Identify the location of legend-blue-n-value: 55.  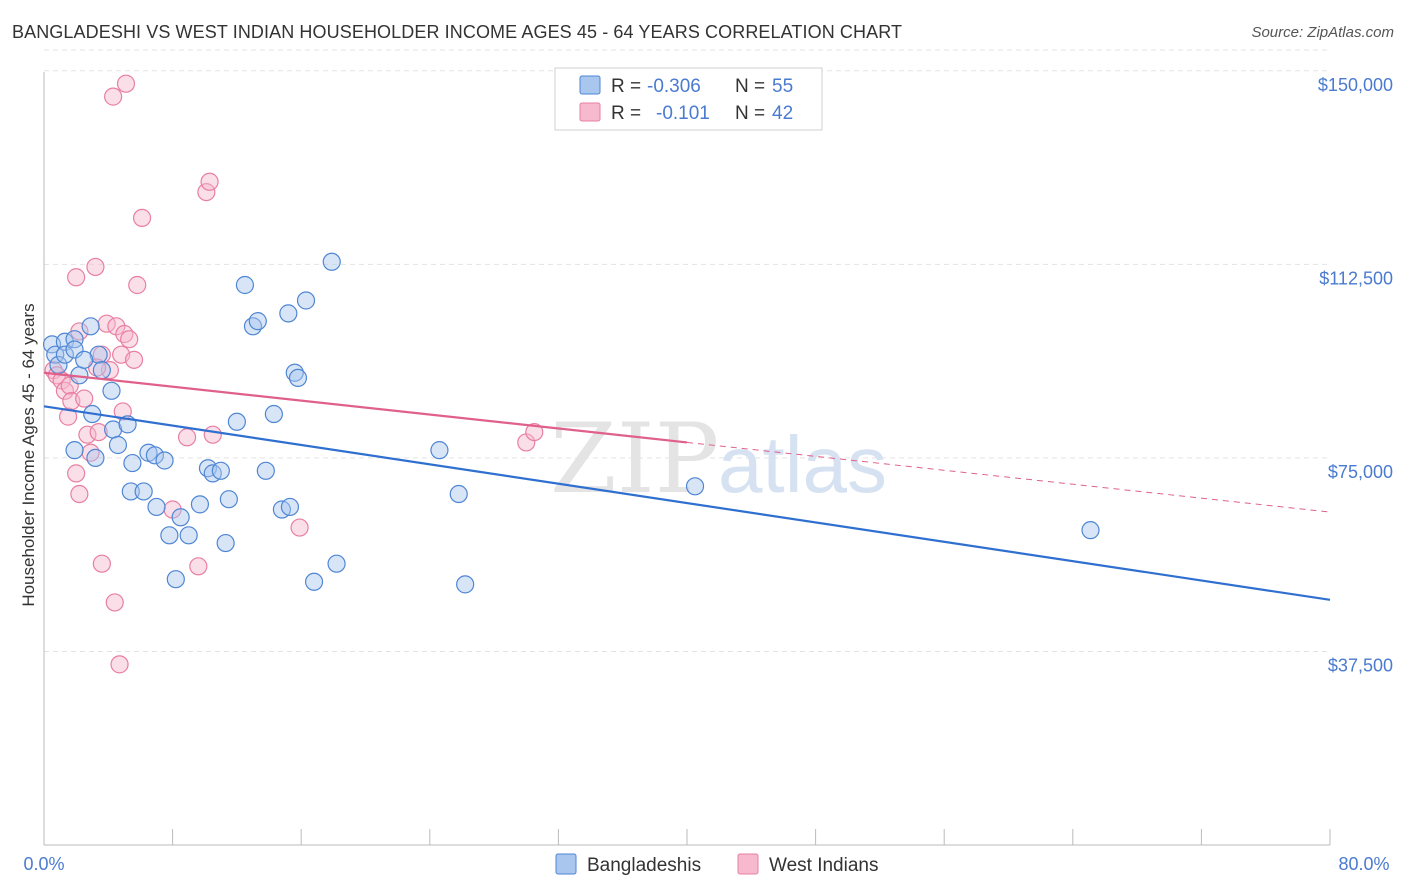
(782, 86).